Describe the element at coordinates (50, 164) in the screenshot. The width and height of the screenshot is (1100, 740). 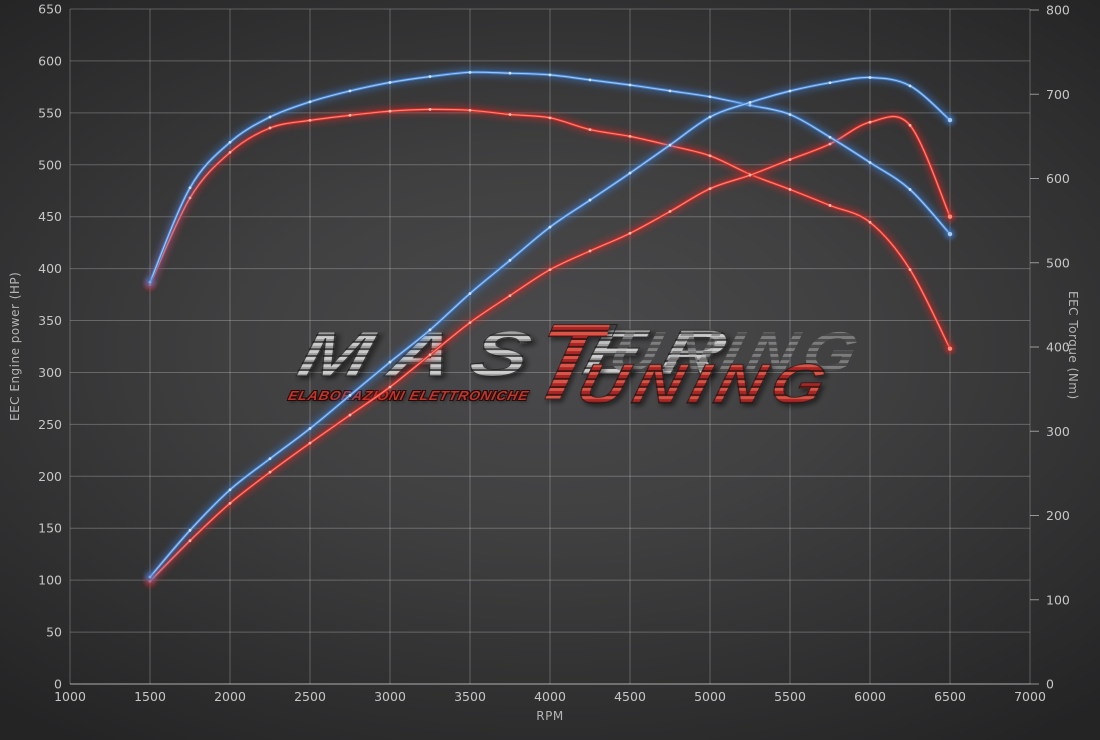
I see `y-left-tick-label: 500` at that location.